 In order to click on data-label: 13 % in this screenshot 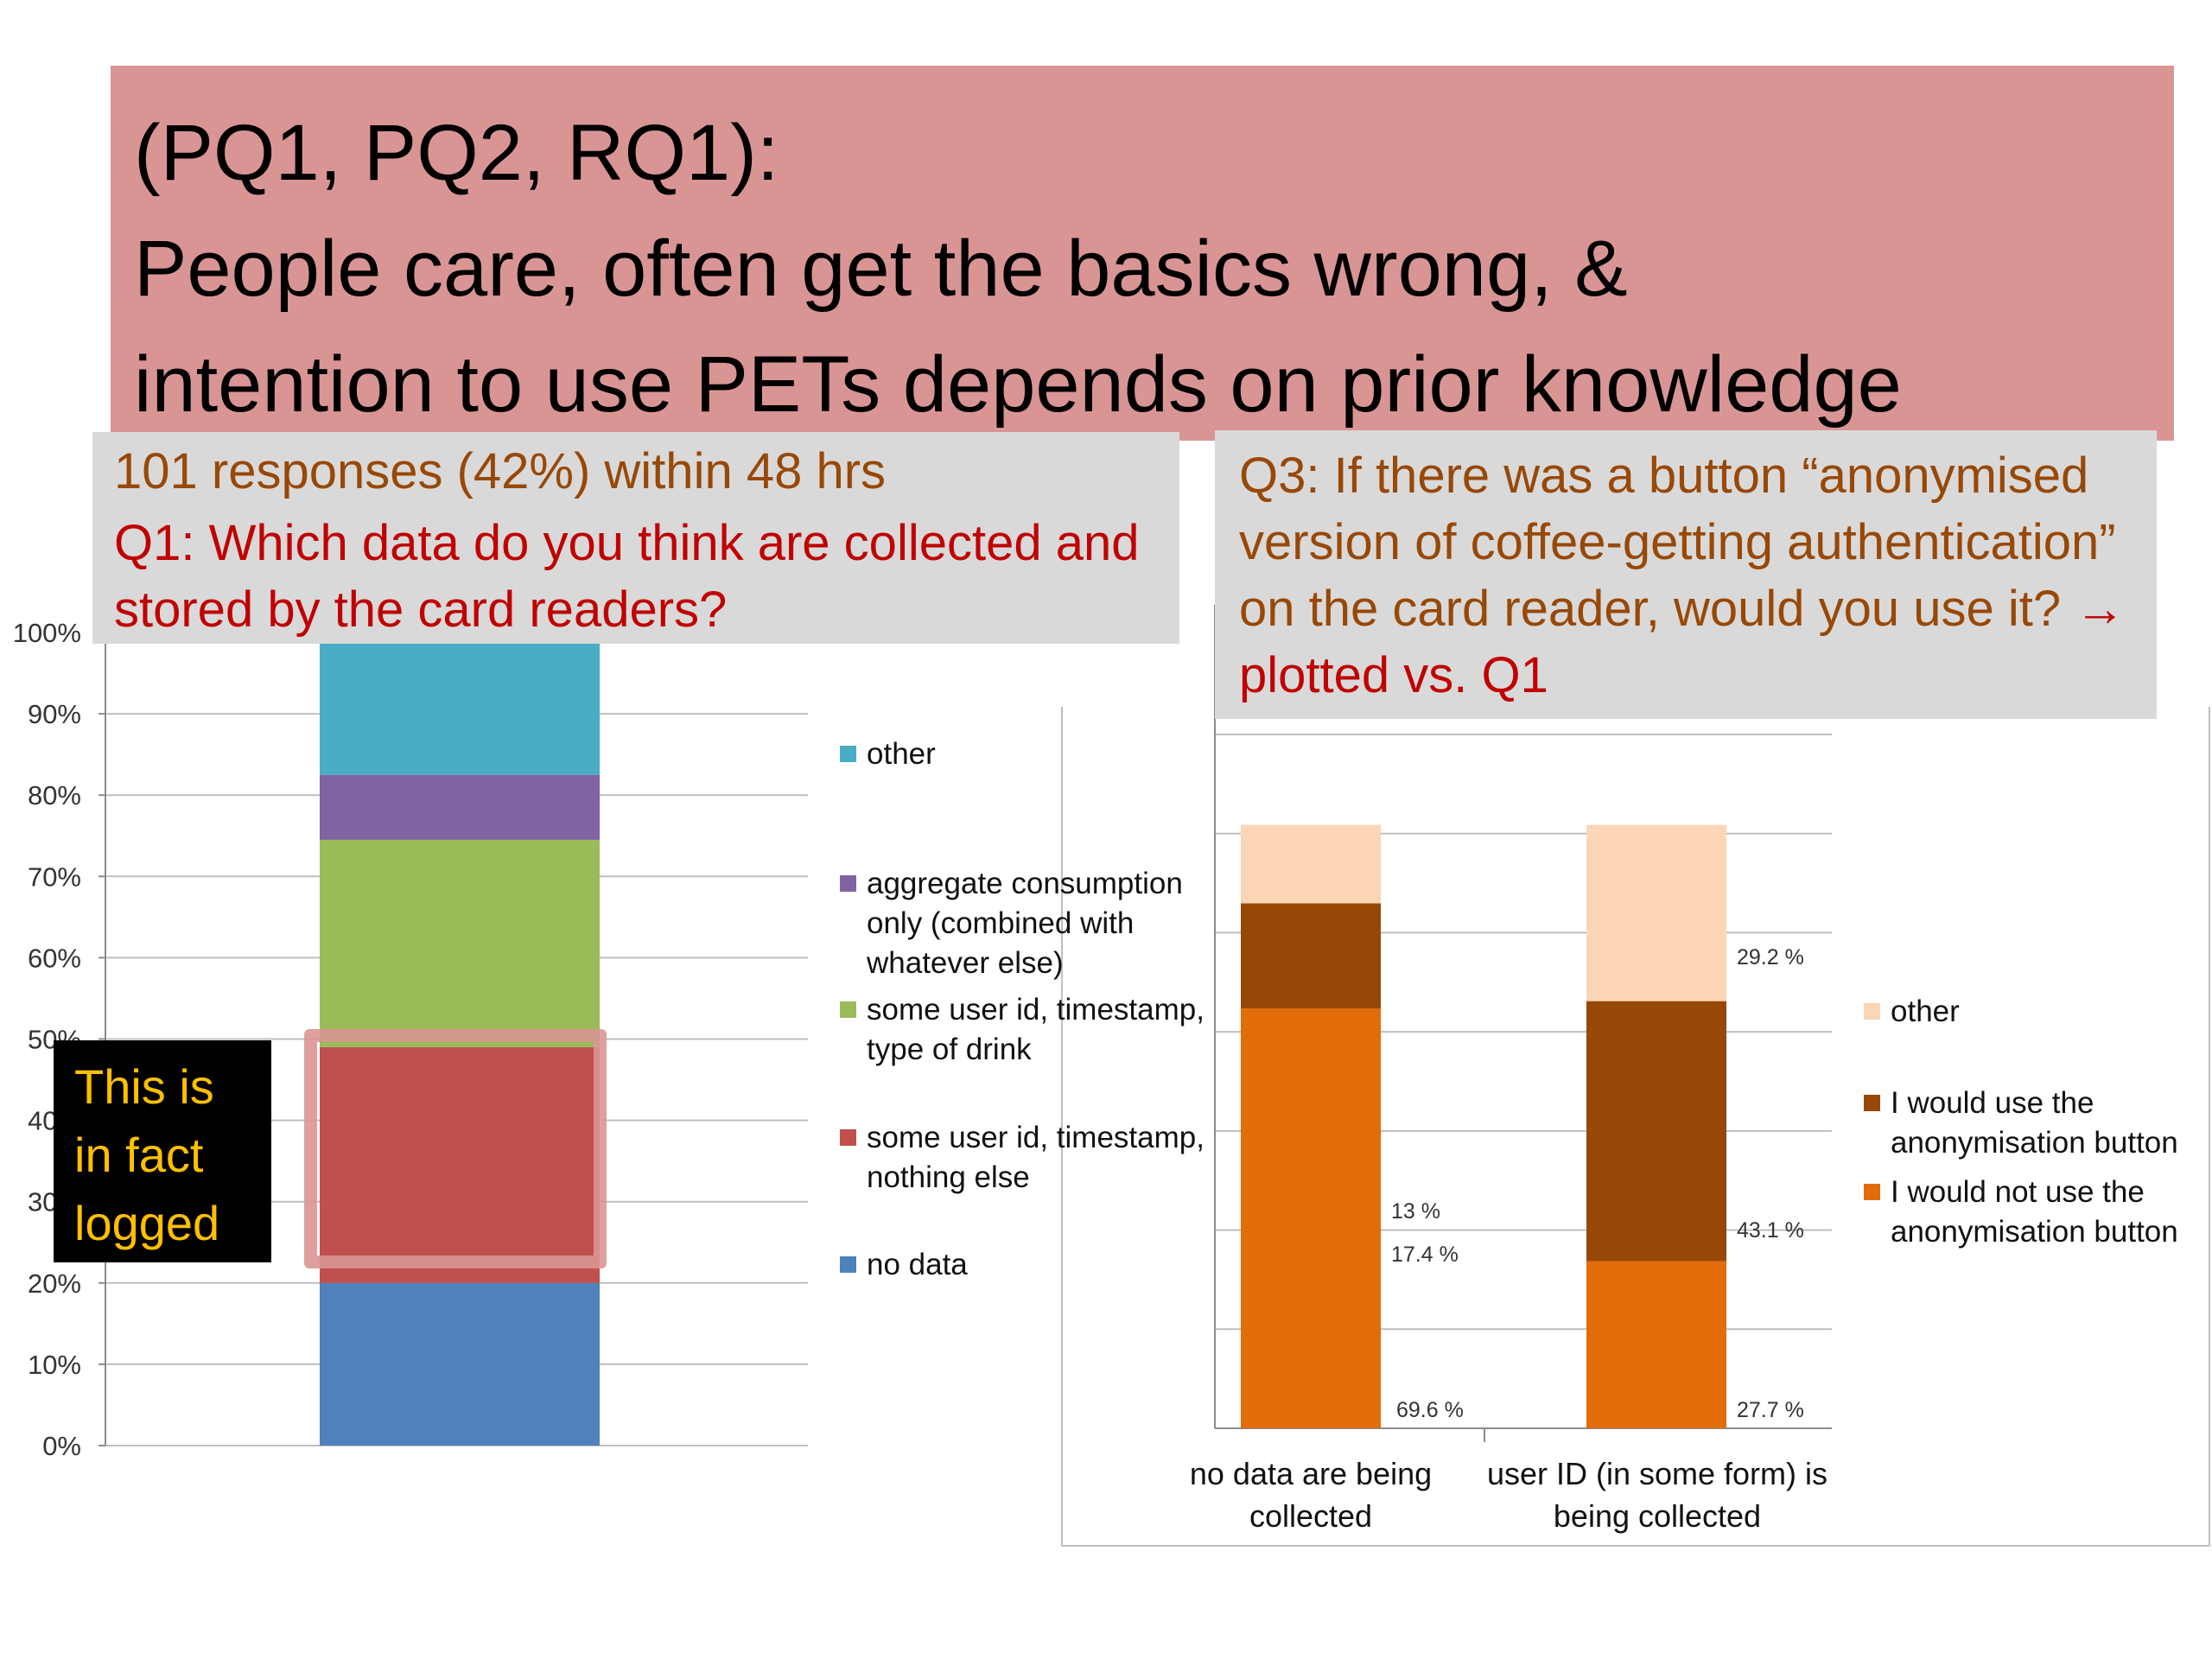, I will do `click(1415, 1211)`.